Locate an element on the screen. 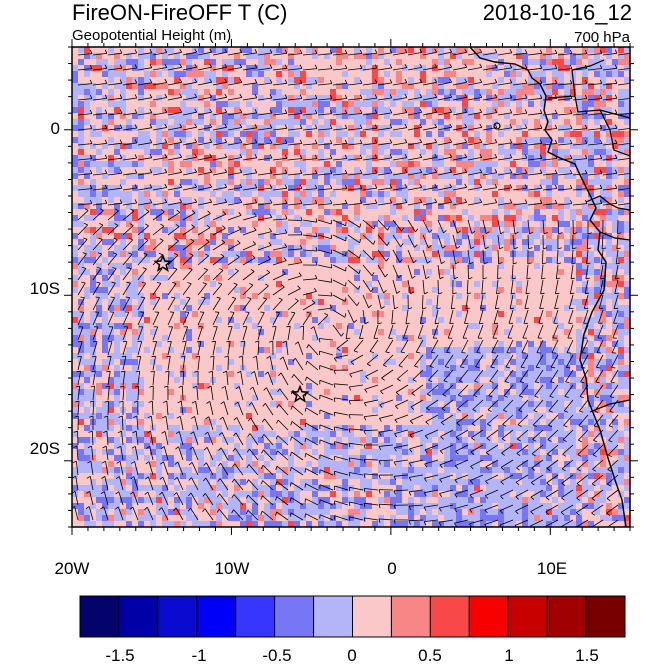  island is located at coordinates (497, 126).